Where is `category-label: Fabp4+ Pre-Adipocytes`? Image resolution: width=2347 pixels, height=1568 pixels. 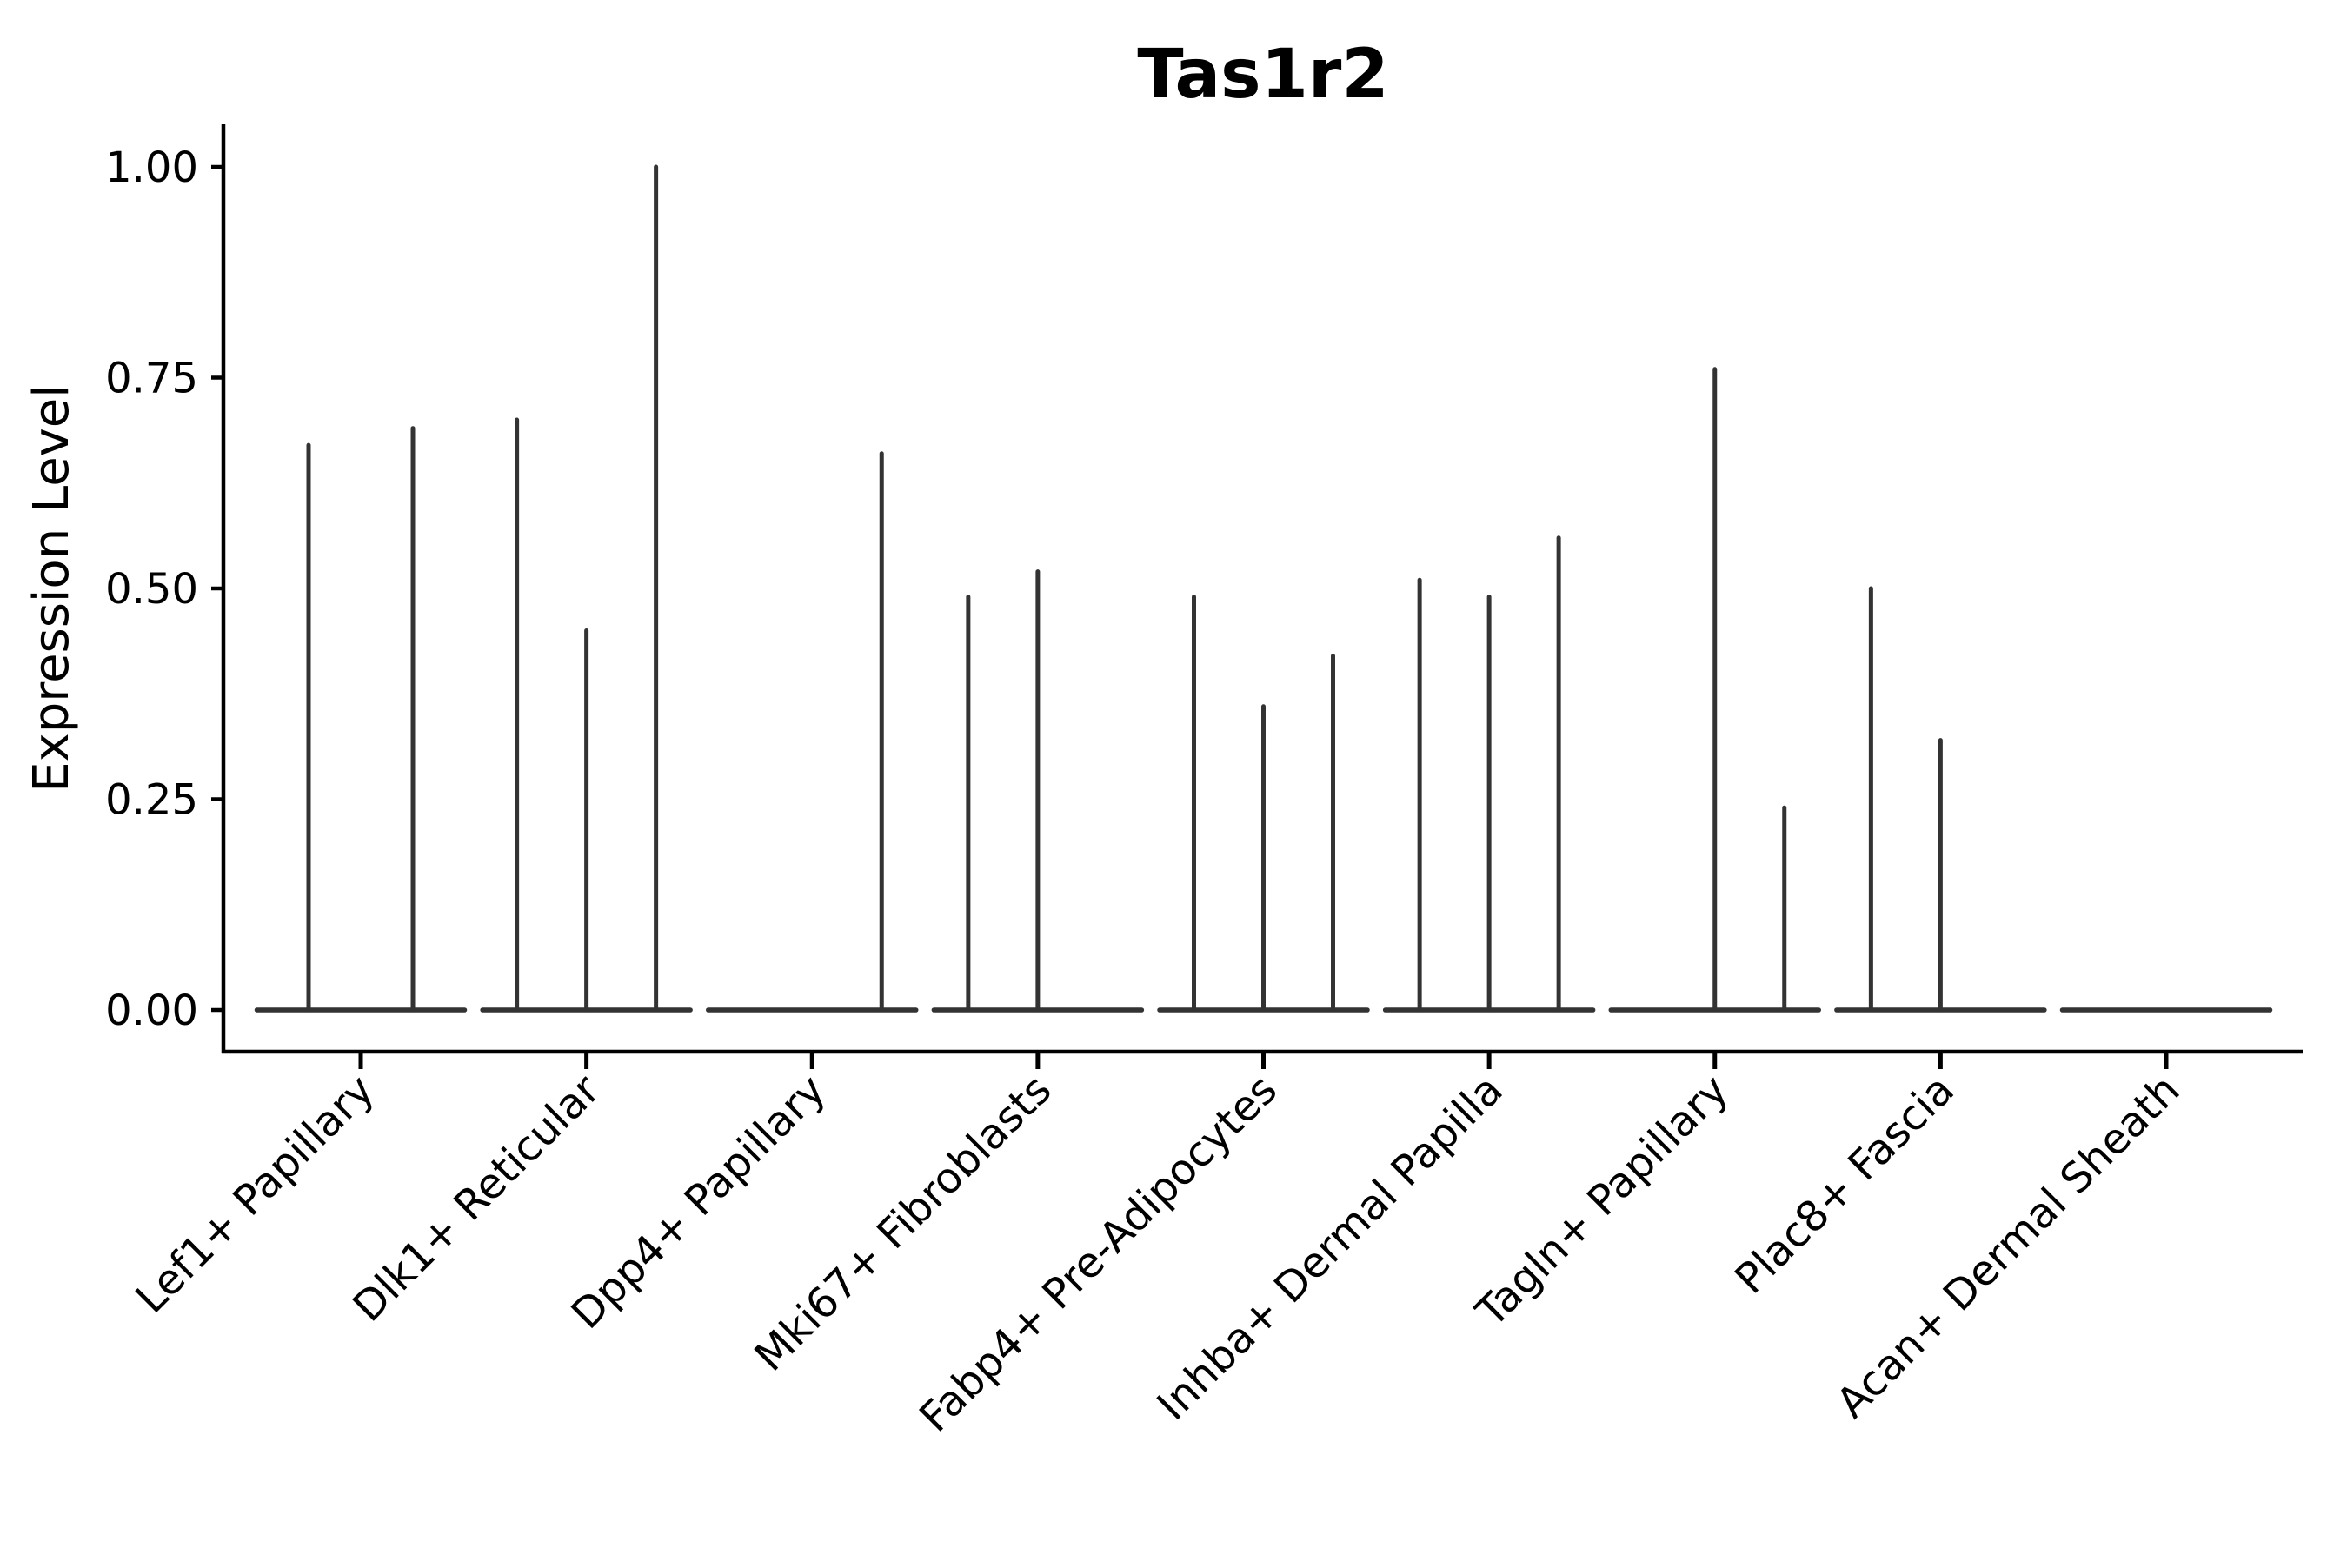 category-label: Fabp4+ Pre-Adipocytes is located at coordinates (1098, 1254).